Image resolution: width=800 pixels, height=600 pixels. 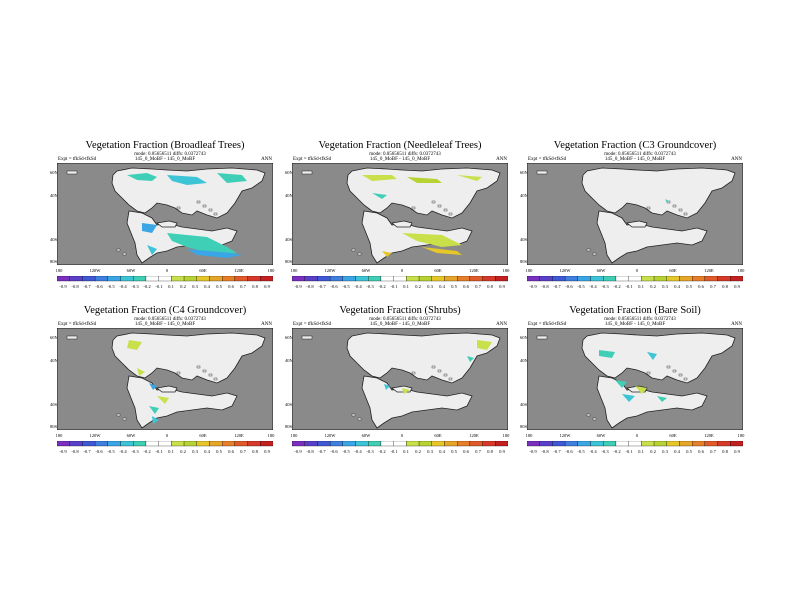 I want to click on panel-expt: Expt = tfkSd-tfkSd, so click(x=547, y=159).